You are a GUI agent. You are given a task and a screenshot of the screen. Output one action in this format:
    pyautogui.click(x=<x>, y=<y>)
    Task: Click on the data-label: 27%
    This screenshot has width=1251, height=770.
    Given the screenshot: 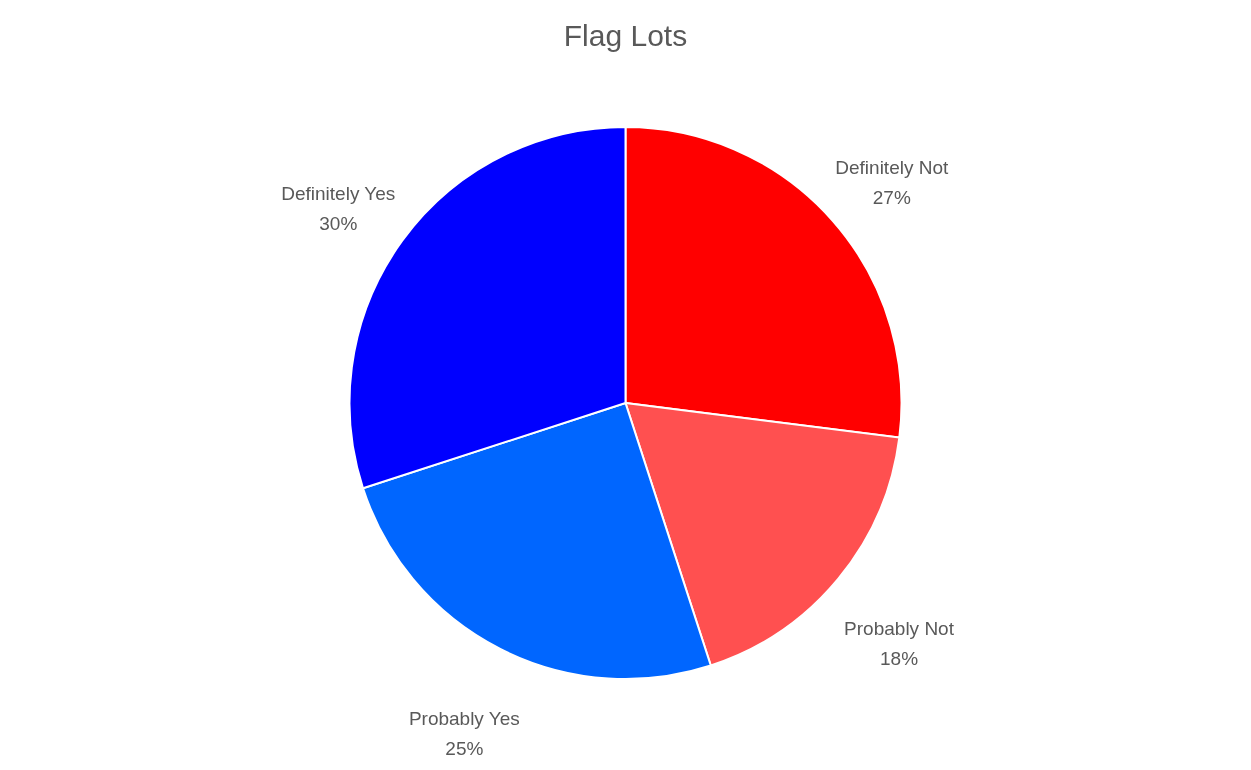 What is the action you would take?
    pyautogui.click(x=891, y=198)
    